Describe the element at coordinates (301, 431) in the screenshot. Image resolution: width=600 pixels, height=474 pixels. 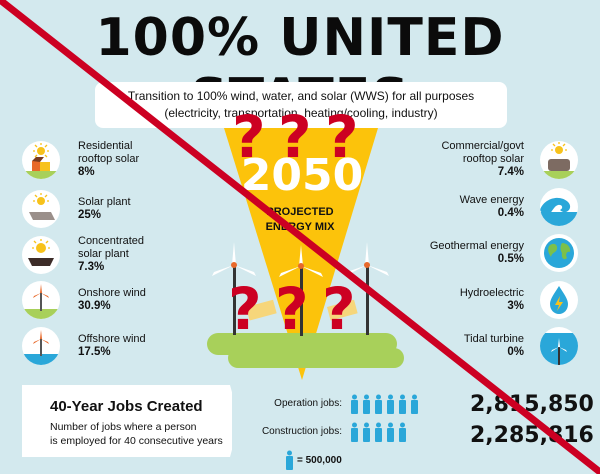
I see `construction-jobs-label: Construction jobs:` at that location.